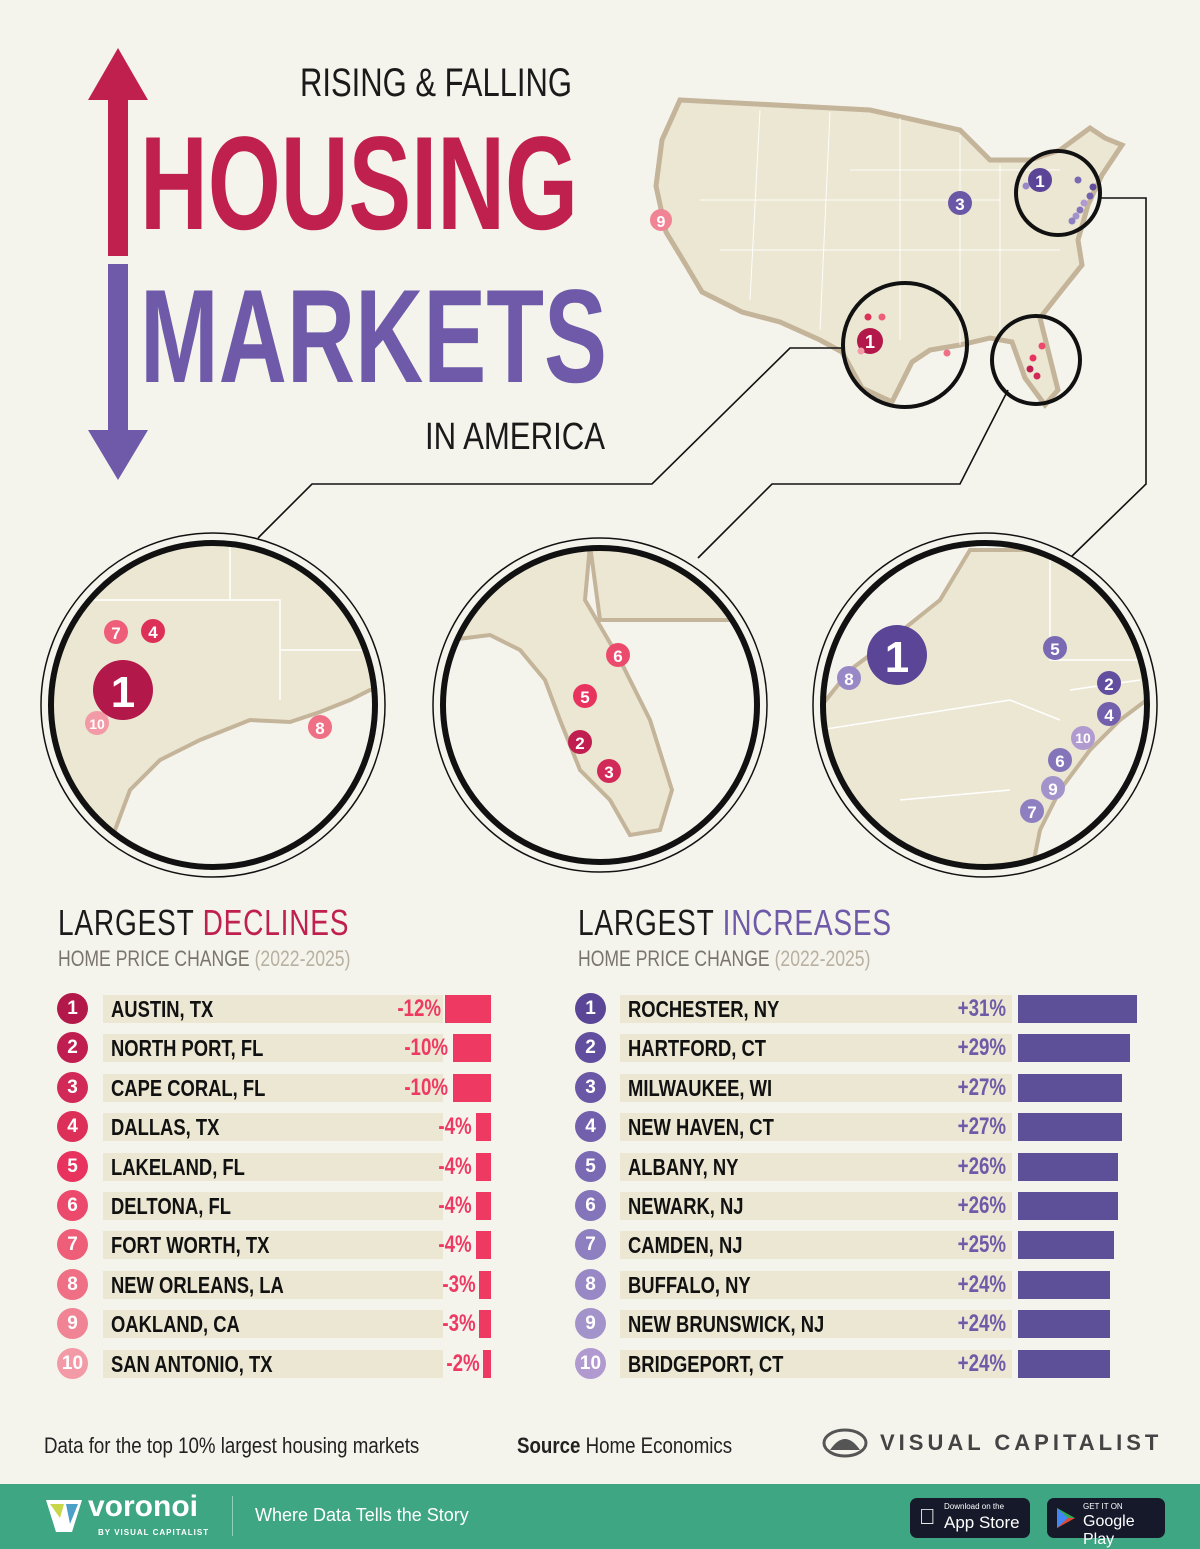  What do you see at coordinates (685, 1245) in the screenshot?
I see `bar-category-label: CAMDEN, NJ` at bounding box center [685, 1245].